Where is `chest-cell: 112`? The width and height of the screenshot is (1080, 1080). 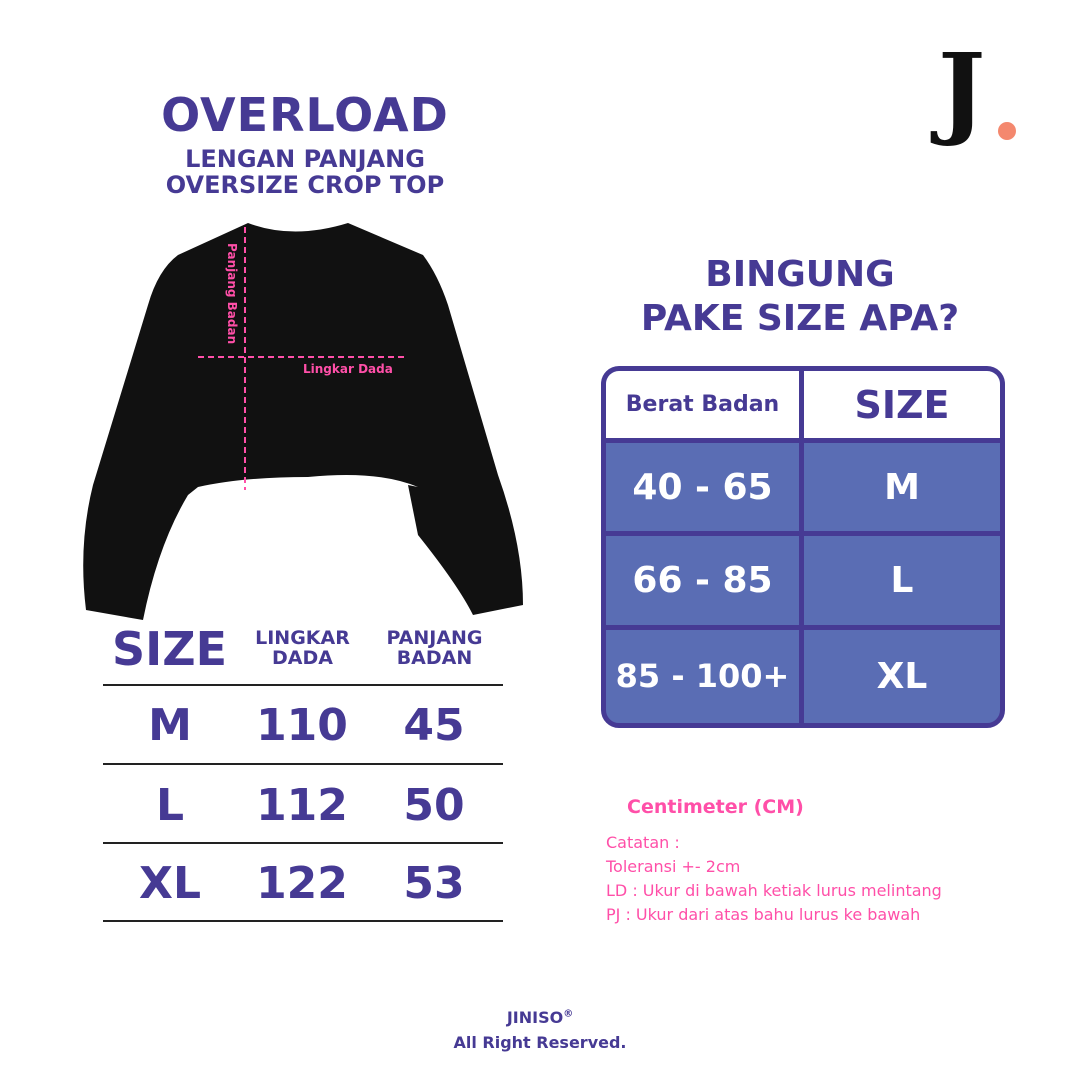 chest-cell: 112 is located at coordinates (302, 805).